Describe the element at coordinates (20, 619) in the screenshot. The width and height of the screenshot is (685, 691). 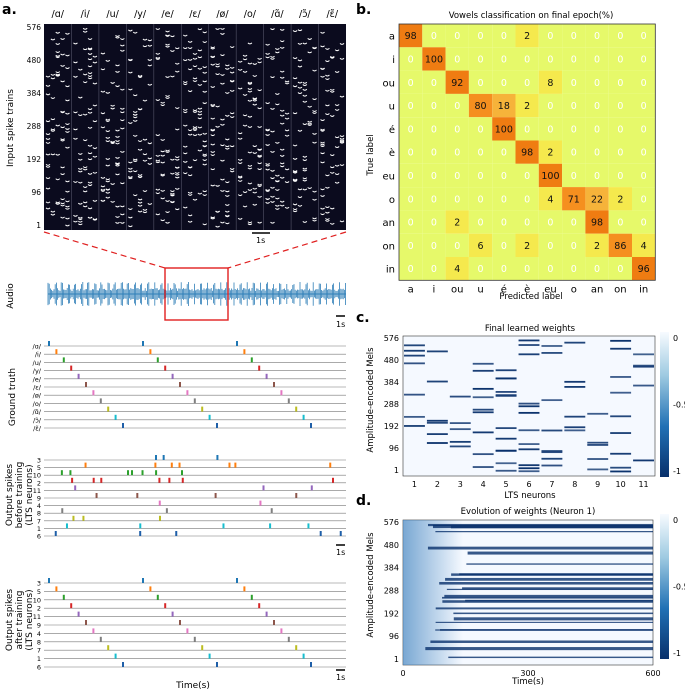
I see `after-label-2: after training` at that location.